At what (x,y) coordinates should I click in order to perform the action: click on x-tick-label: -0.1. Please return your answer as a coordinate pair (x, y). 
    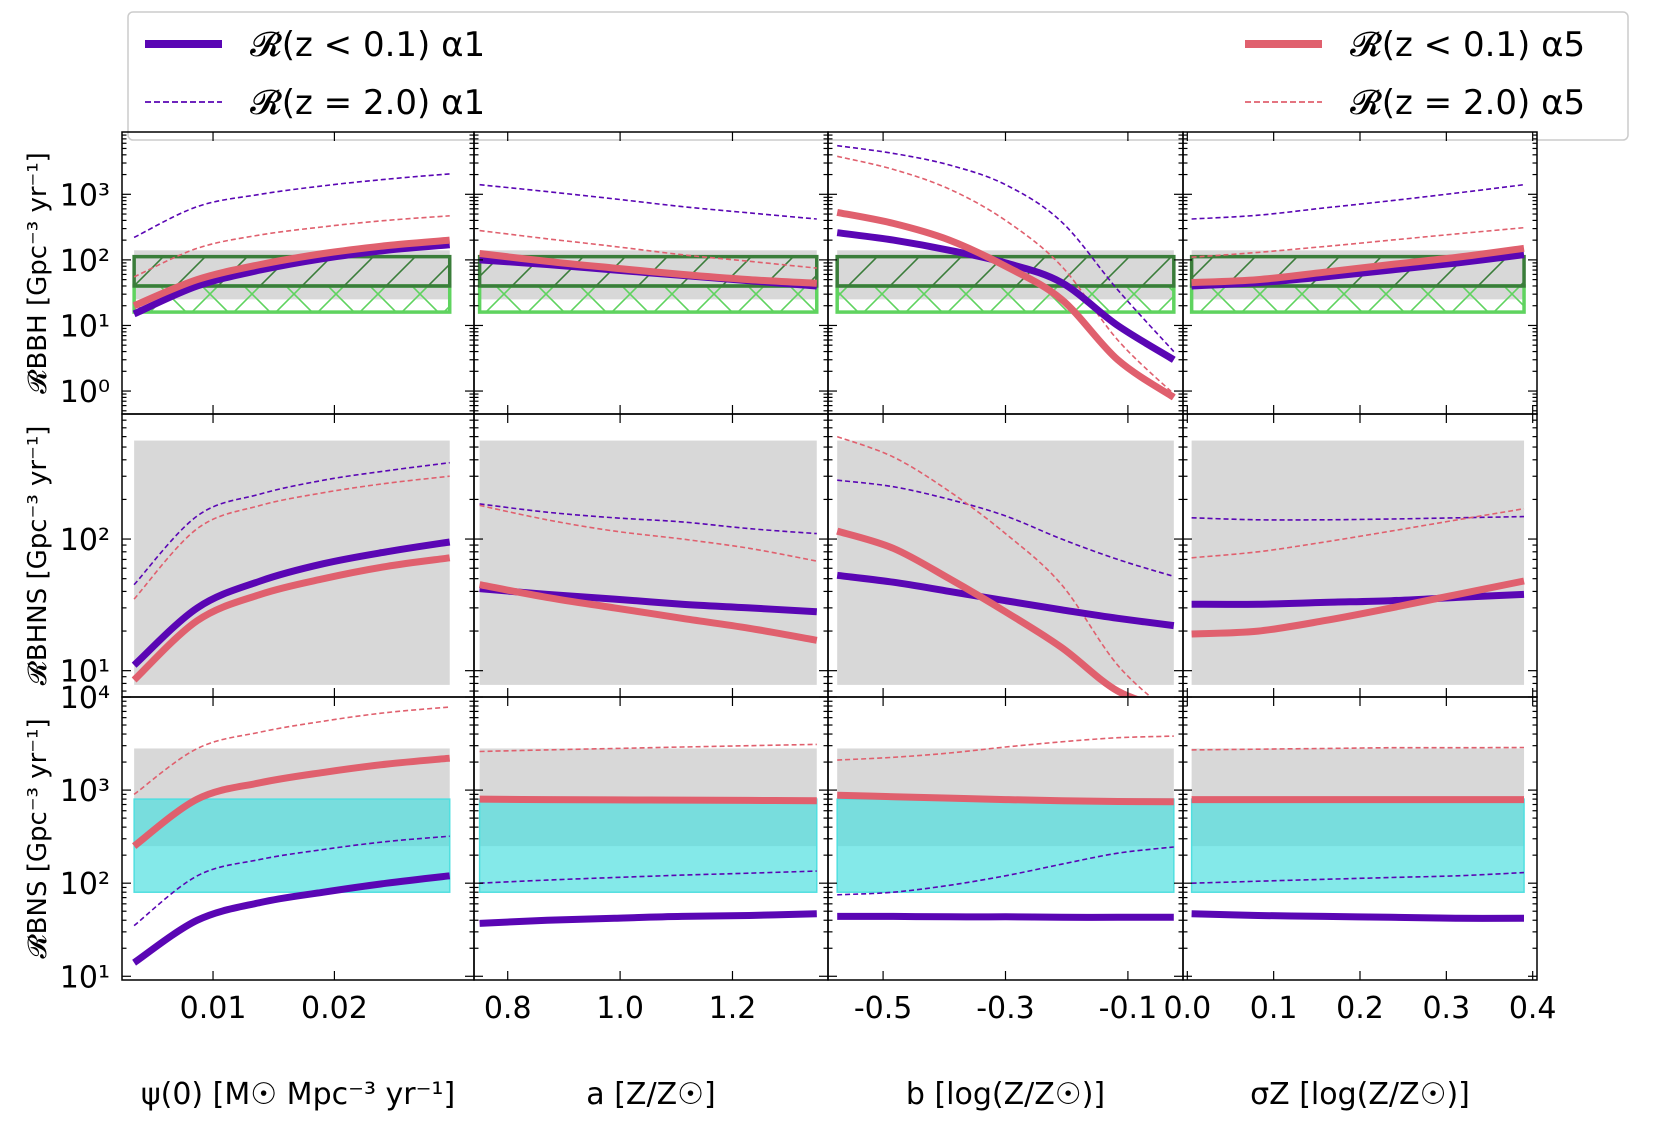
    Looking at the image, I should click on (1128, 1008).